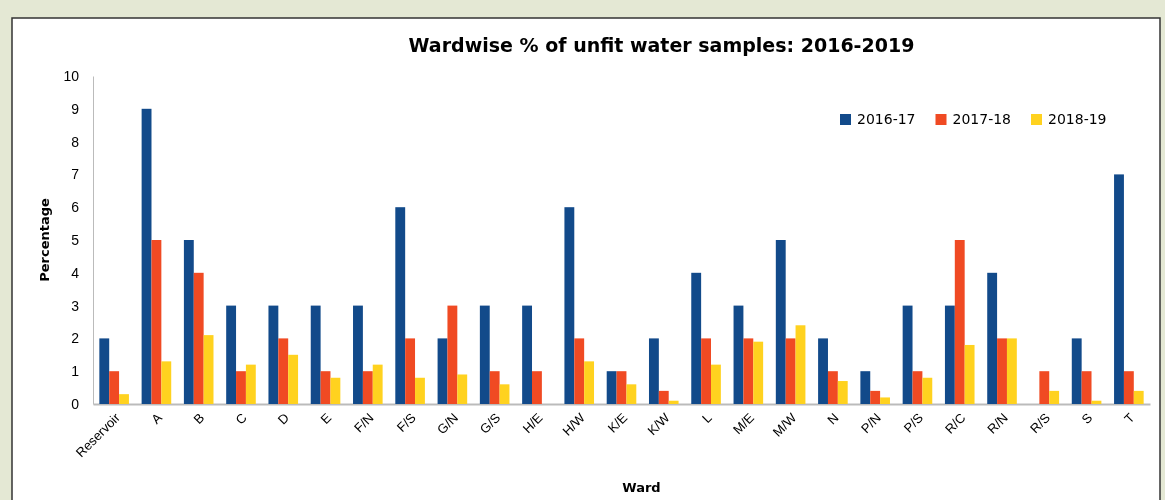  What do you see at coordinates (1040, 422) in the screenshot?
I see `x-tick-label: R/S` at bounding box center [1040, 422].